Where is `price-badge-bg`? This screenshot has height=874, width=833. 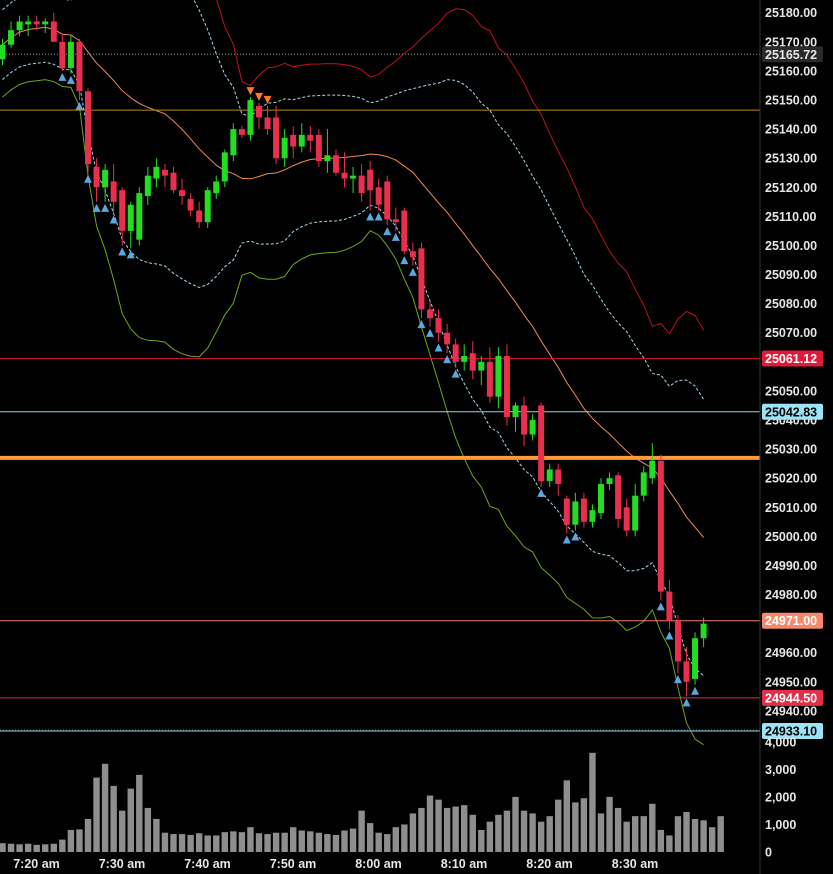 price-badge-bg is located at coordinates (792, 358).